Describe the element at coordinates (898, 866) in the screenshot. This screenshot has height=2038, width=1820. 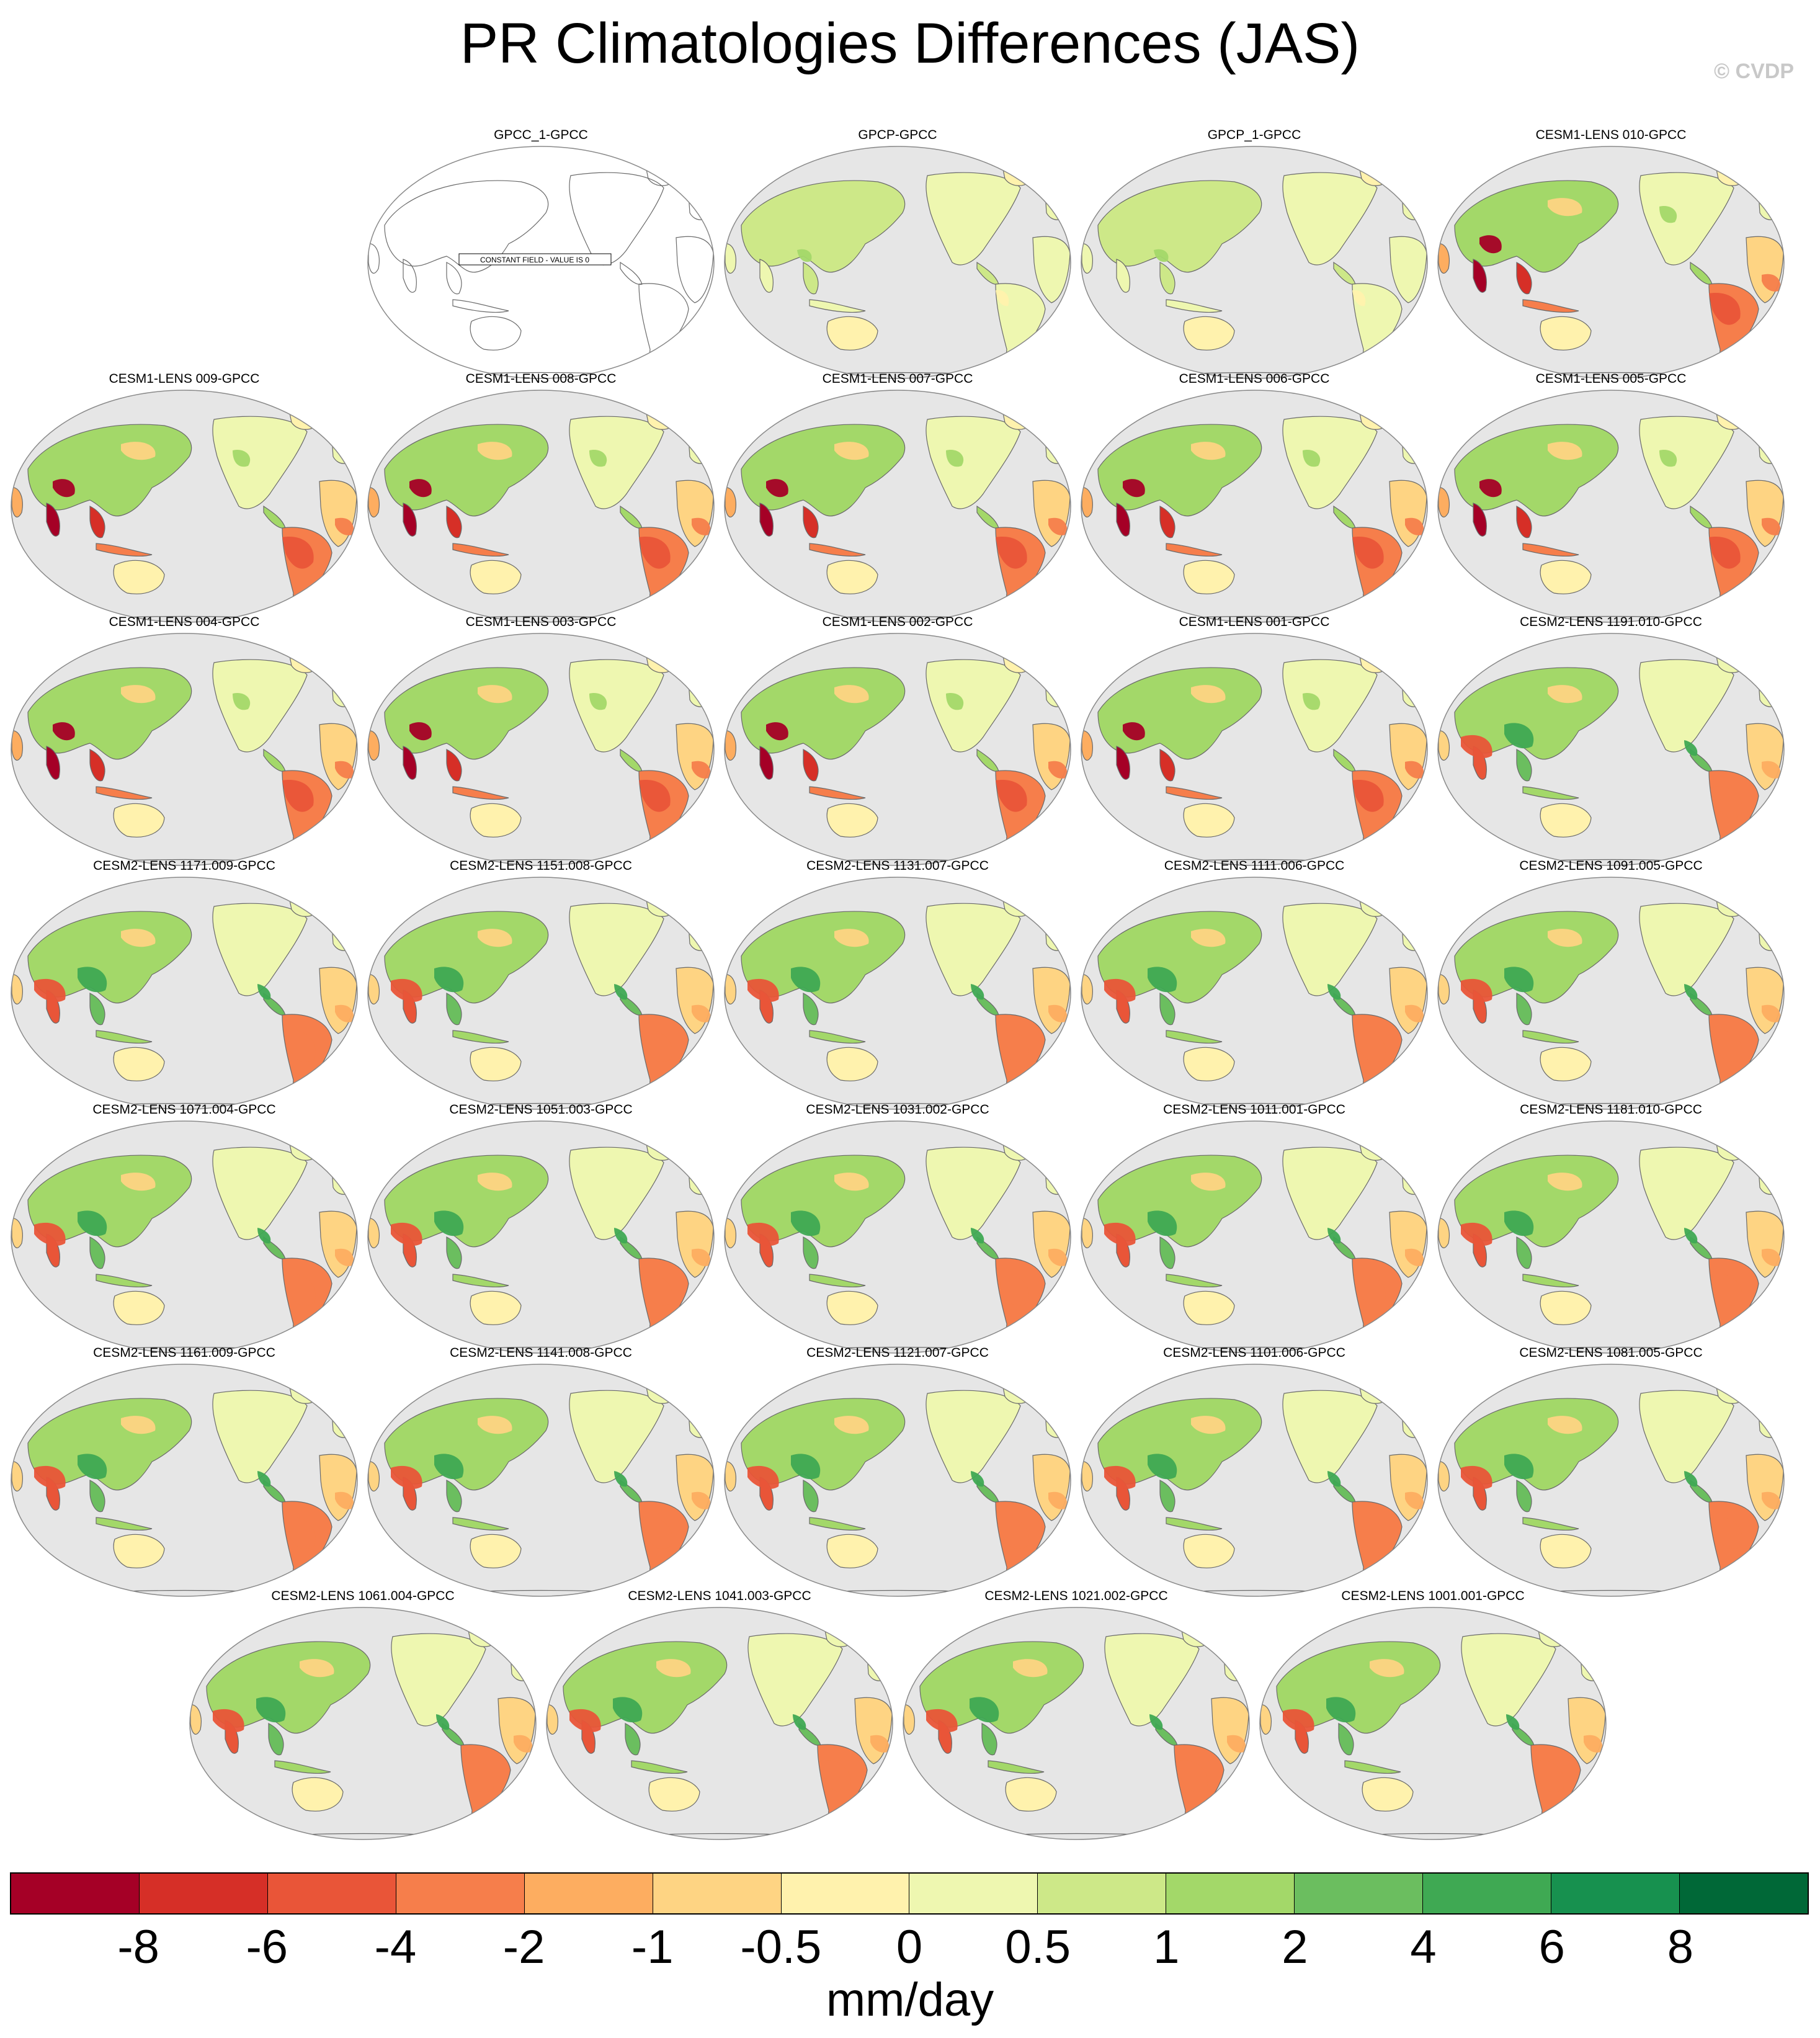
I see `panel-title: CESM2-LENS 1131.007-GPCC` at that location.